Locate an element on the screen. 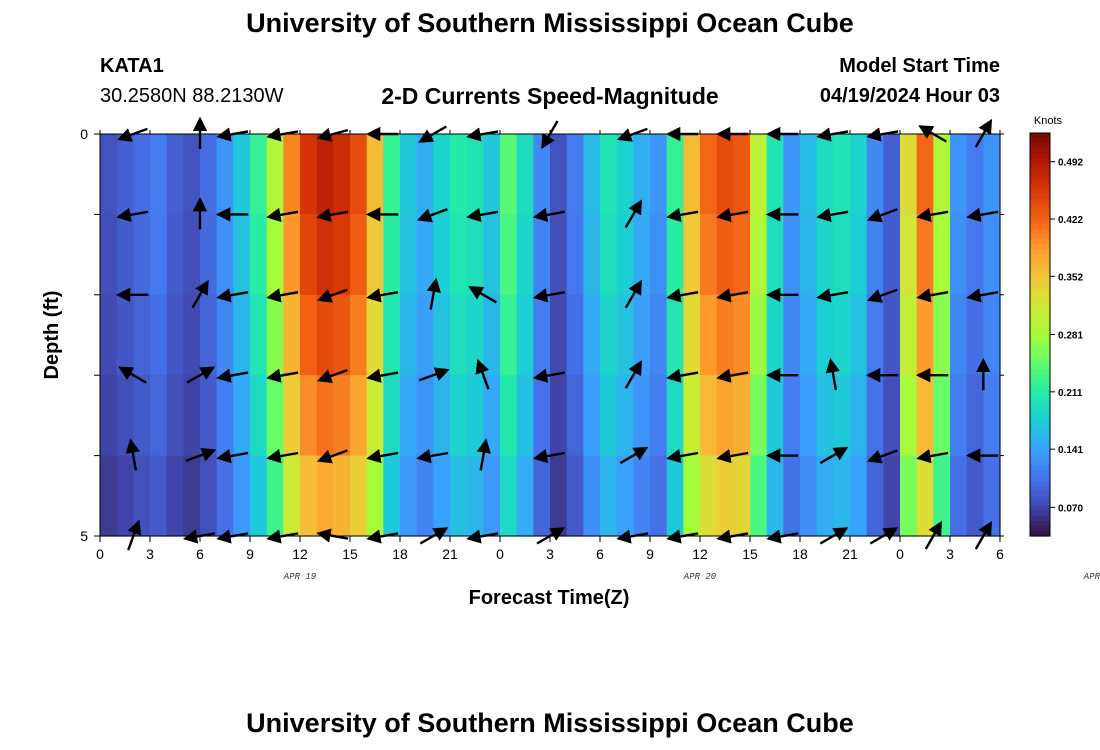  date-label: APR 20 is located at coordinates (700, 577).